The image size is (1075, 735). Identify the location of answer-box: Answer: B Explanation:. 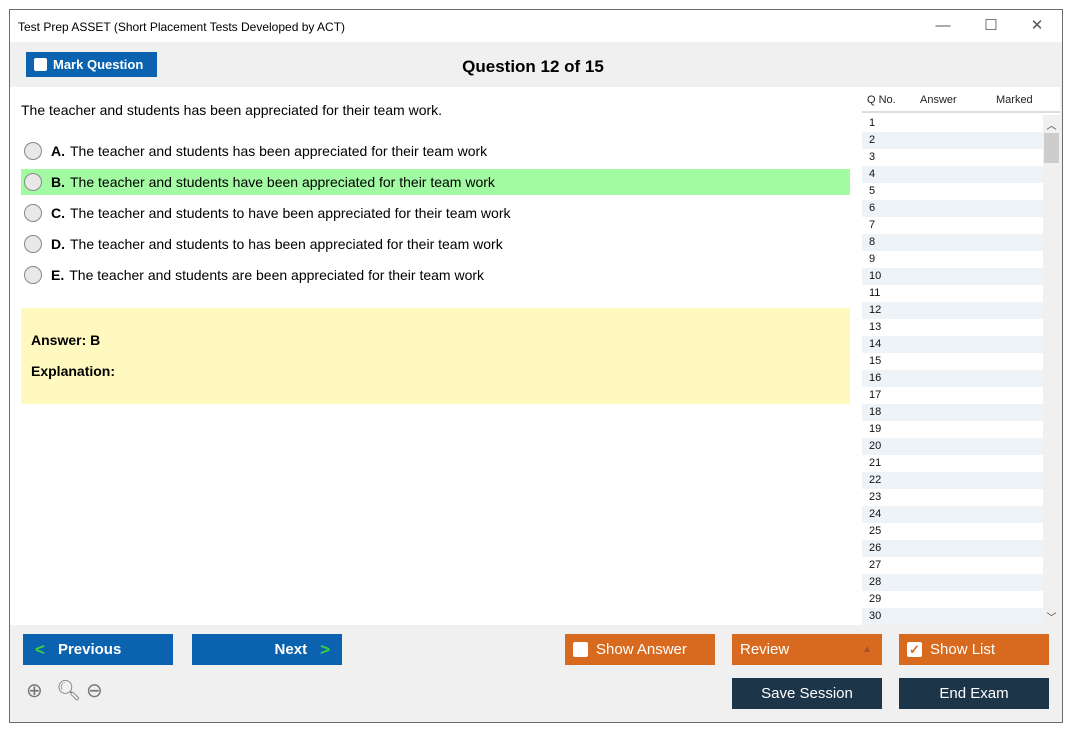
(435, 356).